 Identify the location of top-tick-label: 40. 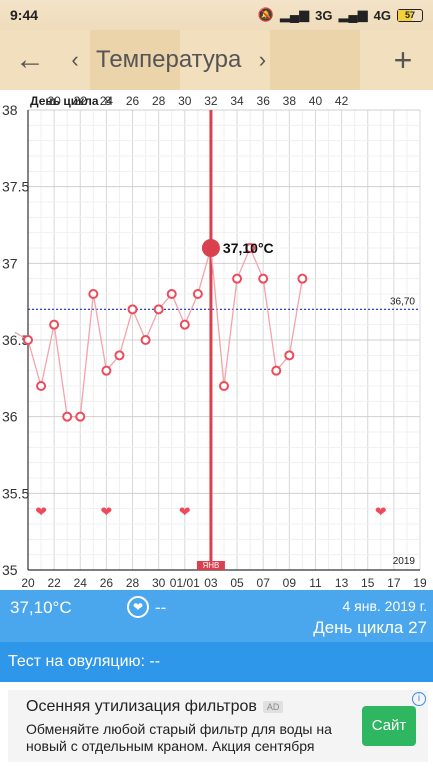
(316, 101).